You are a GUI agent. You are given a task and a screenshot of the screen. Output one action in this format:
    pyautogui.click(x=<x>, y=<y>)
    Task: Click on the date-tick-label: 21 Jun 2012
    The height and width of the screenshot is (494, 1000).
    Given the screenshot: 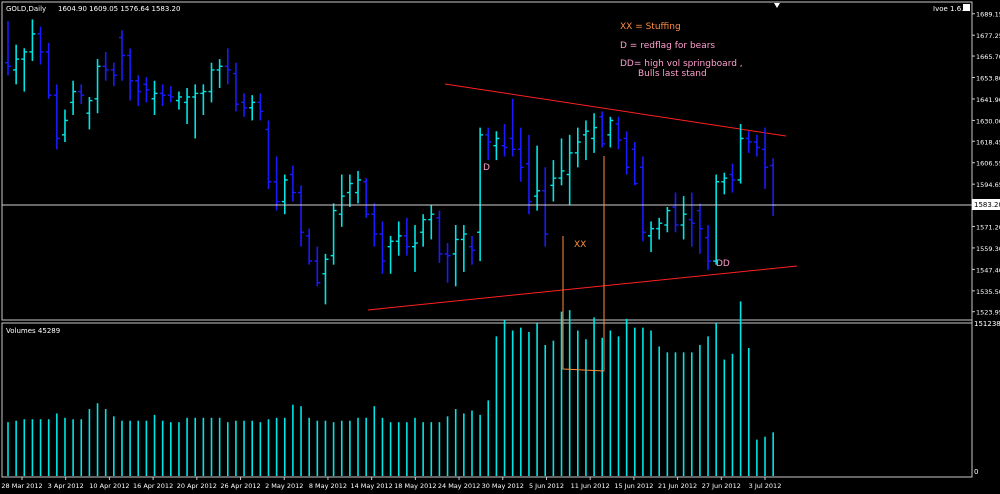 What is the action you would take?
    pyautogui.click(x=677, y=486)
    